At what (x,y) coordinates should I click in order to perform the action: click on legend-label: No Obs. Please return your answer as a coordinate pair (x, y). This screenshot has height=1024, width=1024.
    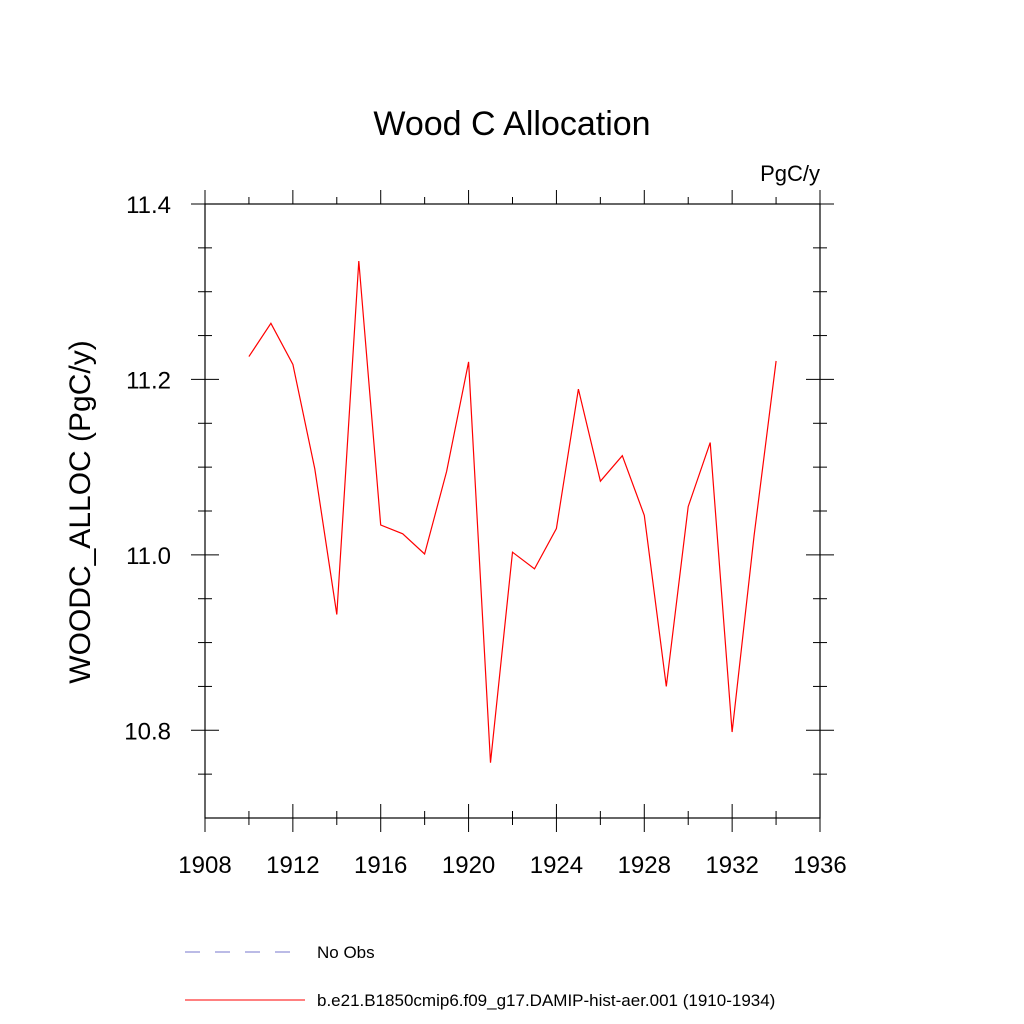
    Looking at the image, I should click on (346, 952).